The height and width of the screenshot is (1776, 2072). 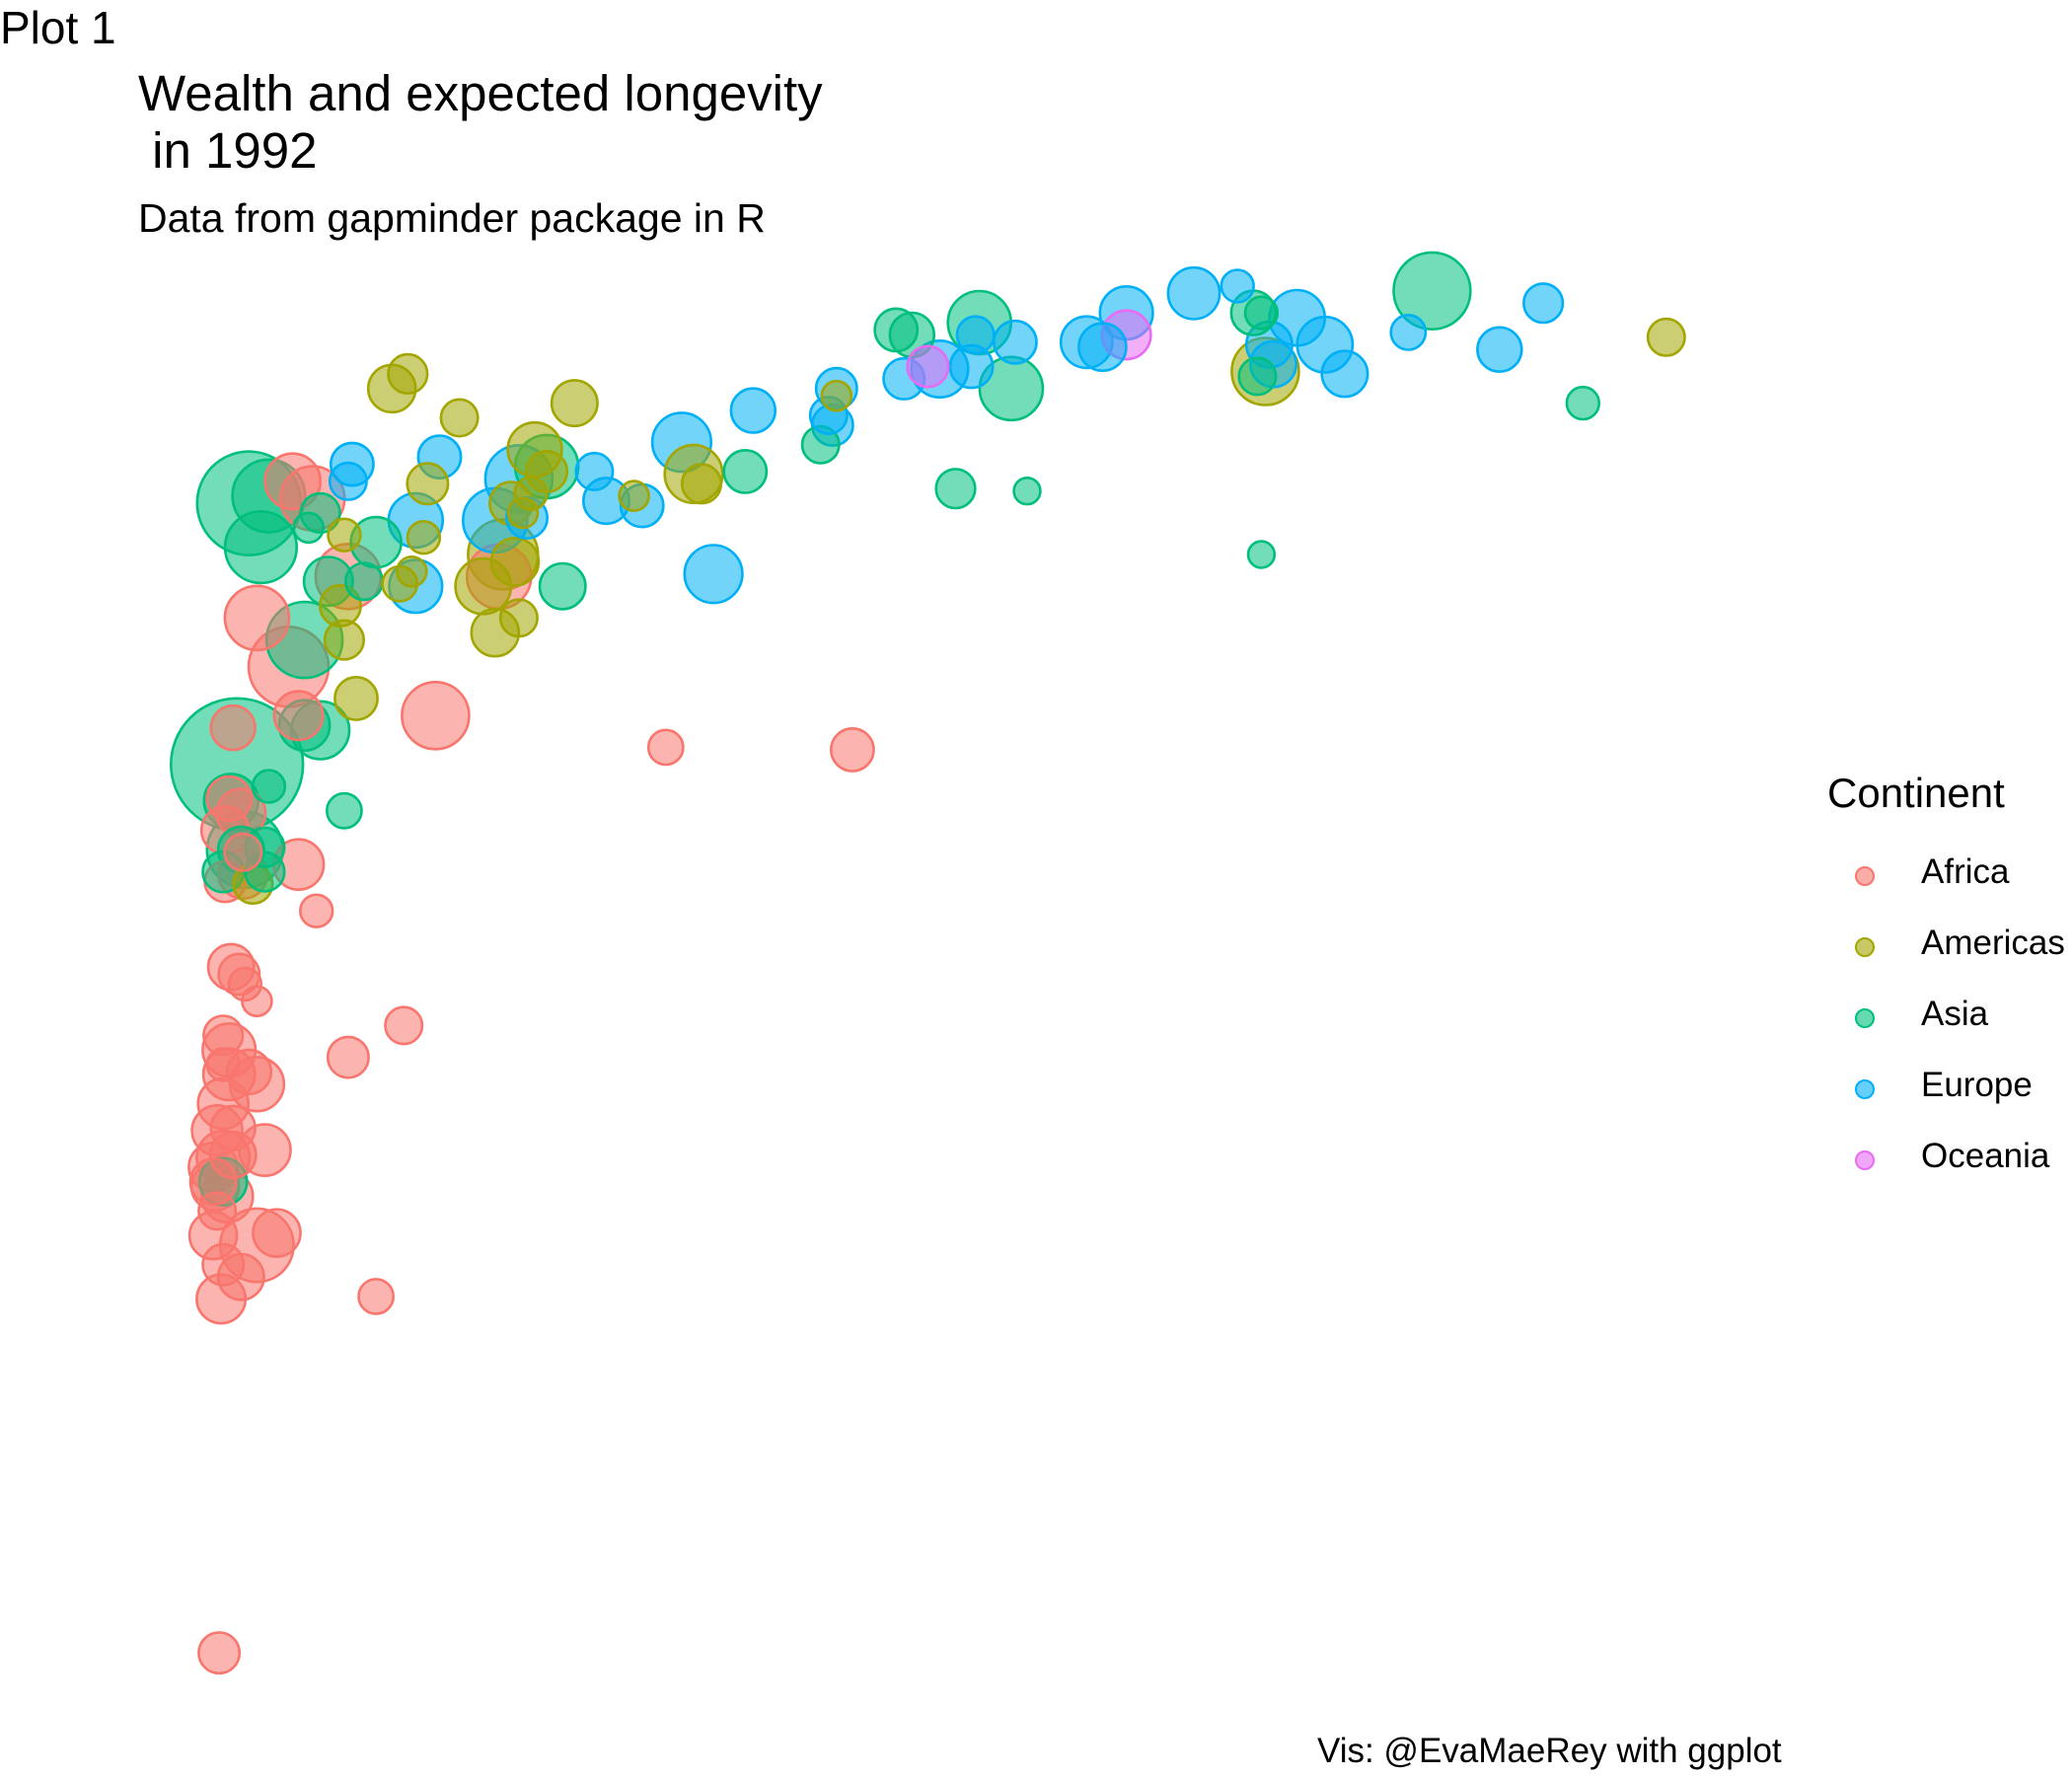 What do you see at coordinates (1865, 1018) in the screenshot?
I see `legend-key-asia` at bounding box center [1865, 1018].